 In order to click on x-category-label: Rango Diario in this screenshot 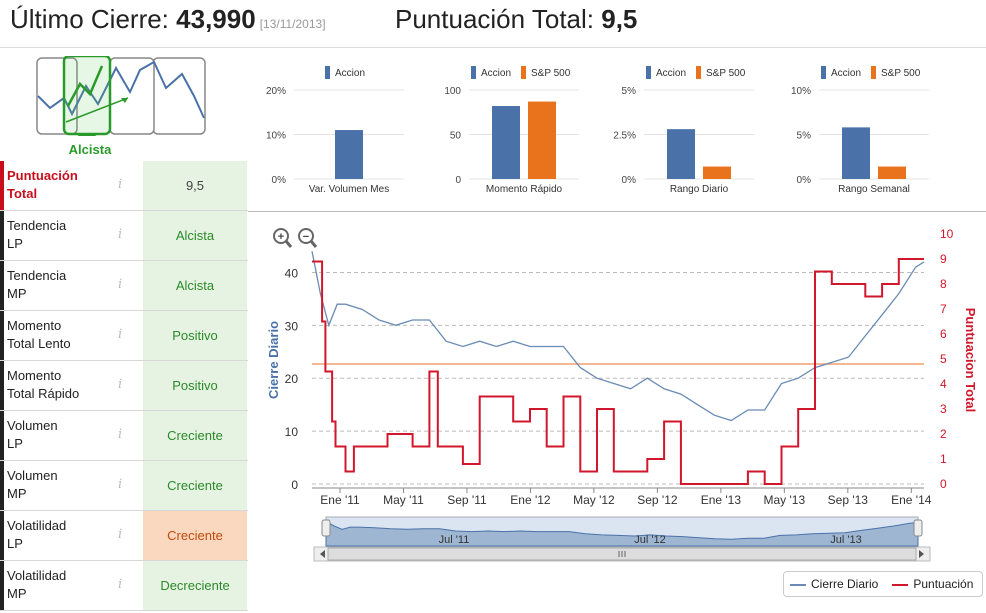, I will do `click(699, 189)`.